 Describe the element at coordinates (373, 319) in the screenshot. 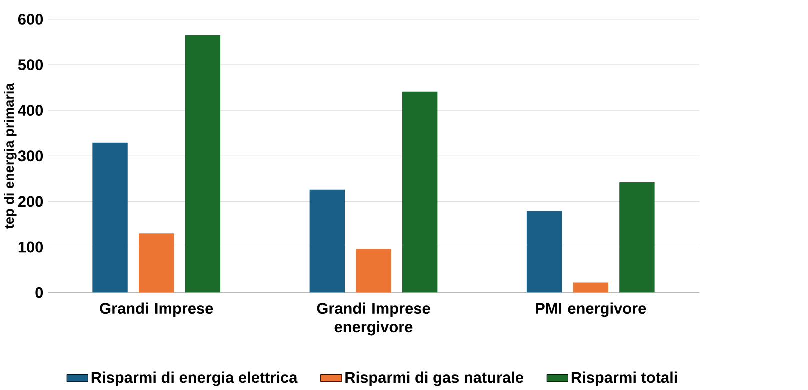

I see `x-tick-label: Grandi Imprese energivore` at that location.